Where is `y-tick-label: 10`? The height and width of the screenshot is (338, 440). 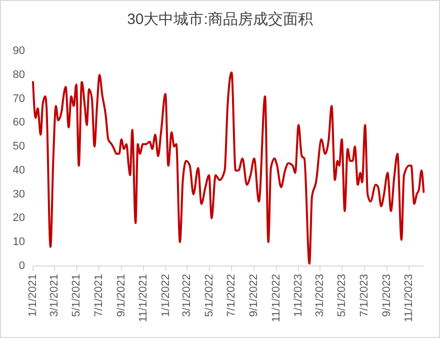
y-tick-label: 10 is located at coordinates (18, 242).